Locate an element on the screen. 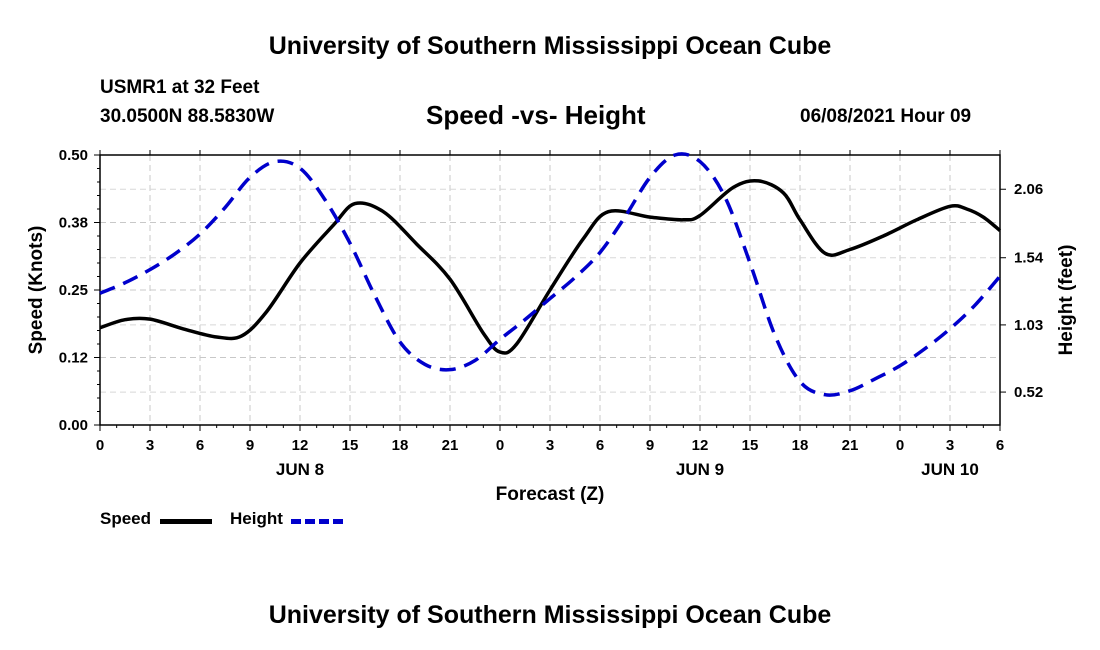 This screenshot has width=1100, height=650. chart-subtitle: Speed -vs- Height is located at coordinates (536, 115).